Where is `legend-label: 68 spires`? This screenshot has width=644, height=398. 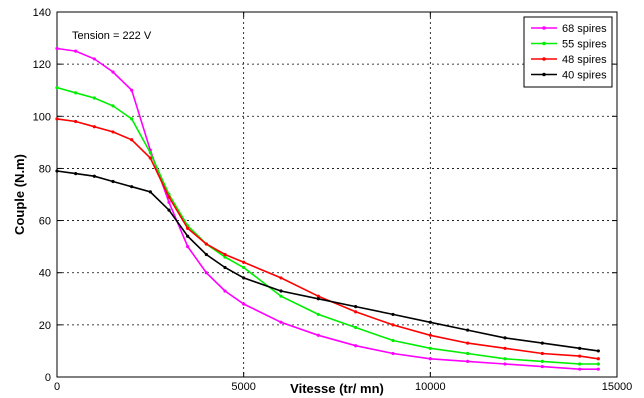
legend-label: 68 spires is located at coordinates (584, 29).